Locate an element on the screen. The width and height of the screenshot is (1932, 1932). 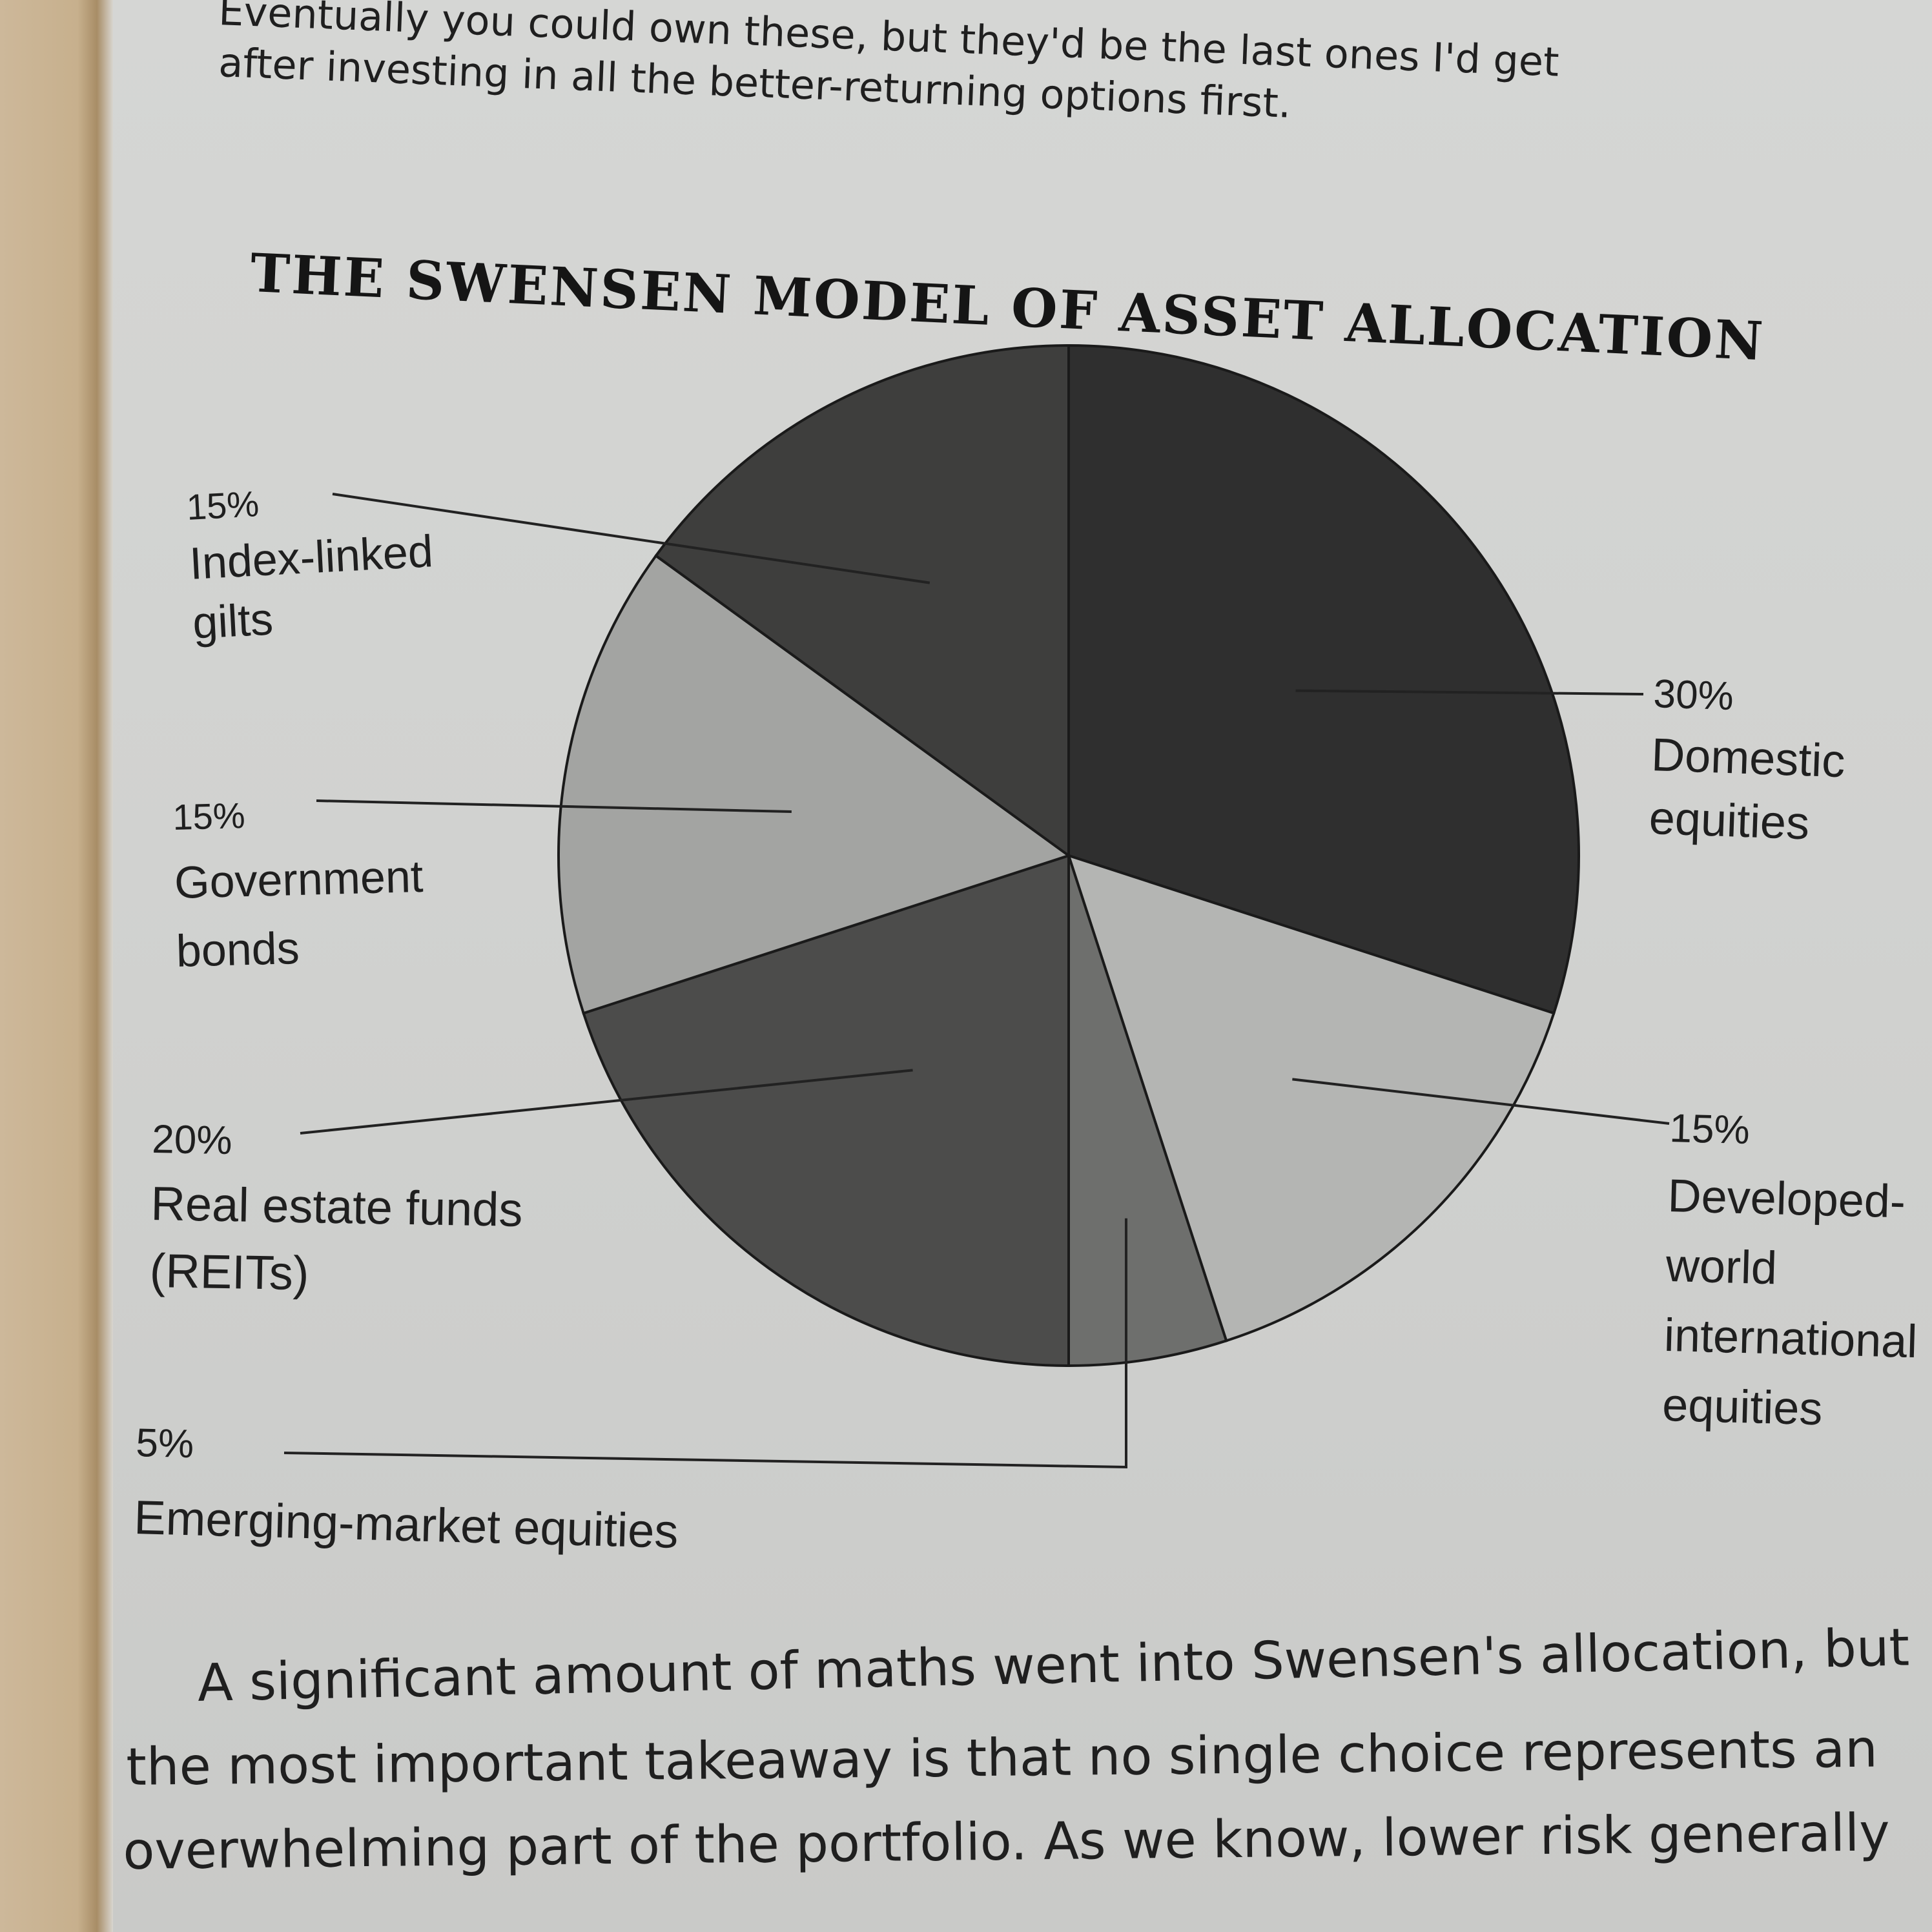
leader-line-emerging is located at coordinates (705, 1344).